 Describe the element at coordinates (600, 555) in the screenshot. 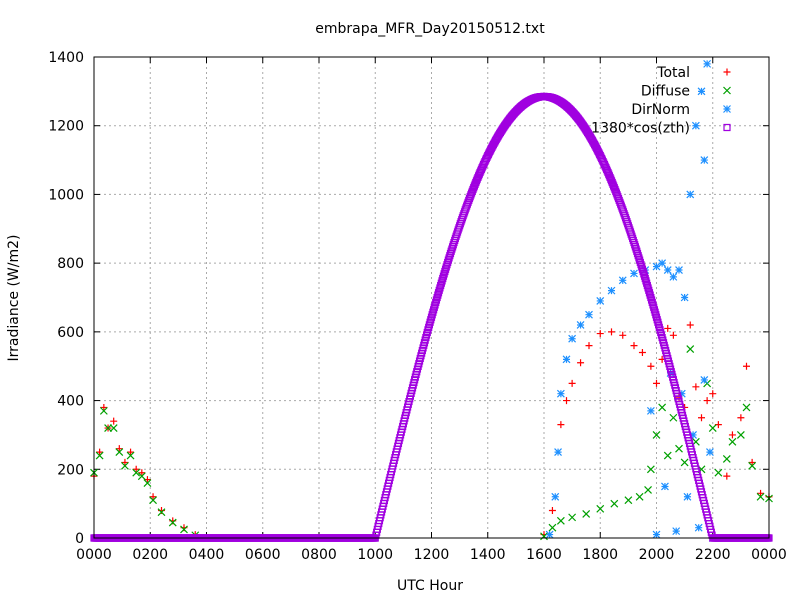

I see `x-tick-label: 1800` at that location.